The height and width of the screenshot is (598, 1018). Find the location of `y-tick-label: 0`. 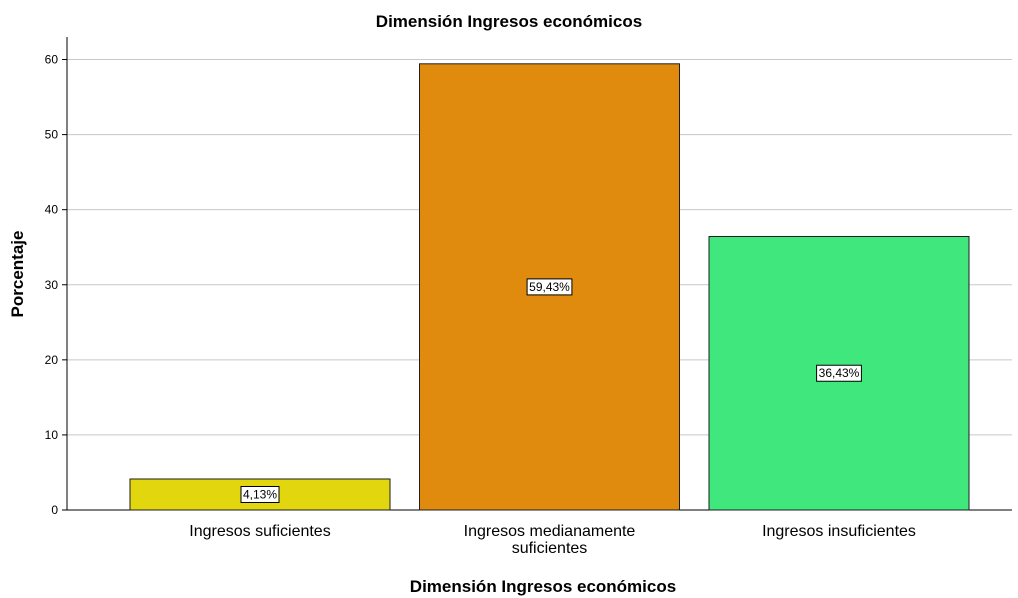

y-tick-label: 0 is located at coordinates (54, 510).